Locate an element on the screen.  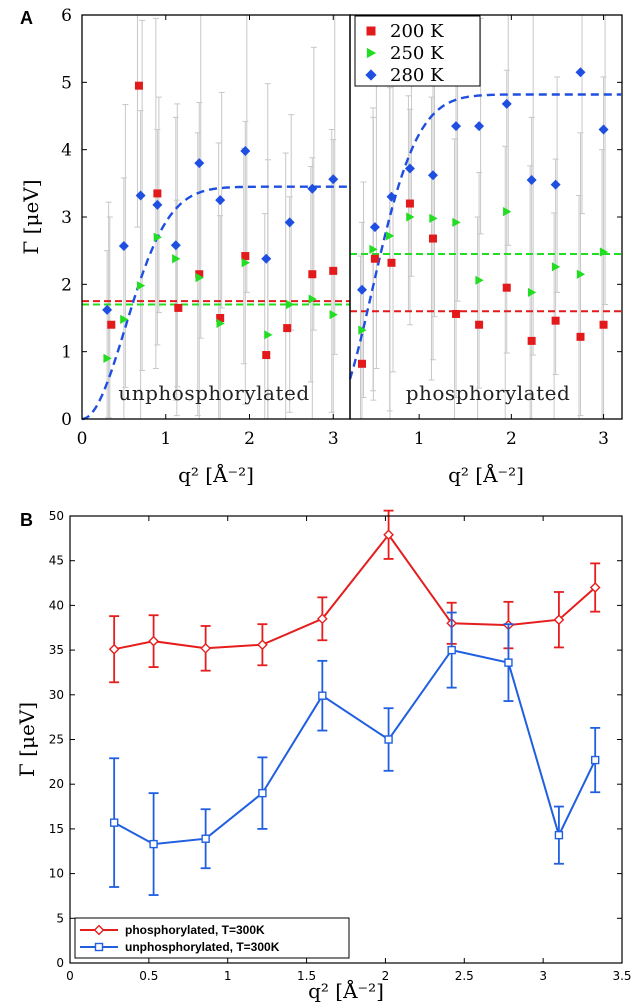
y-tick-label: 0 is located at coordinates (66, 420).